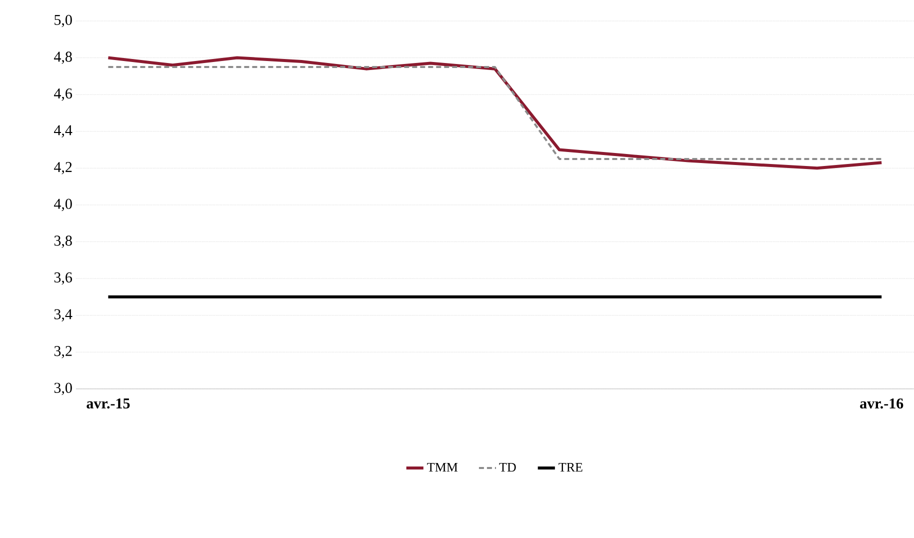  I want to click on legend-label: TD, so click(507, 467).